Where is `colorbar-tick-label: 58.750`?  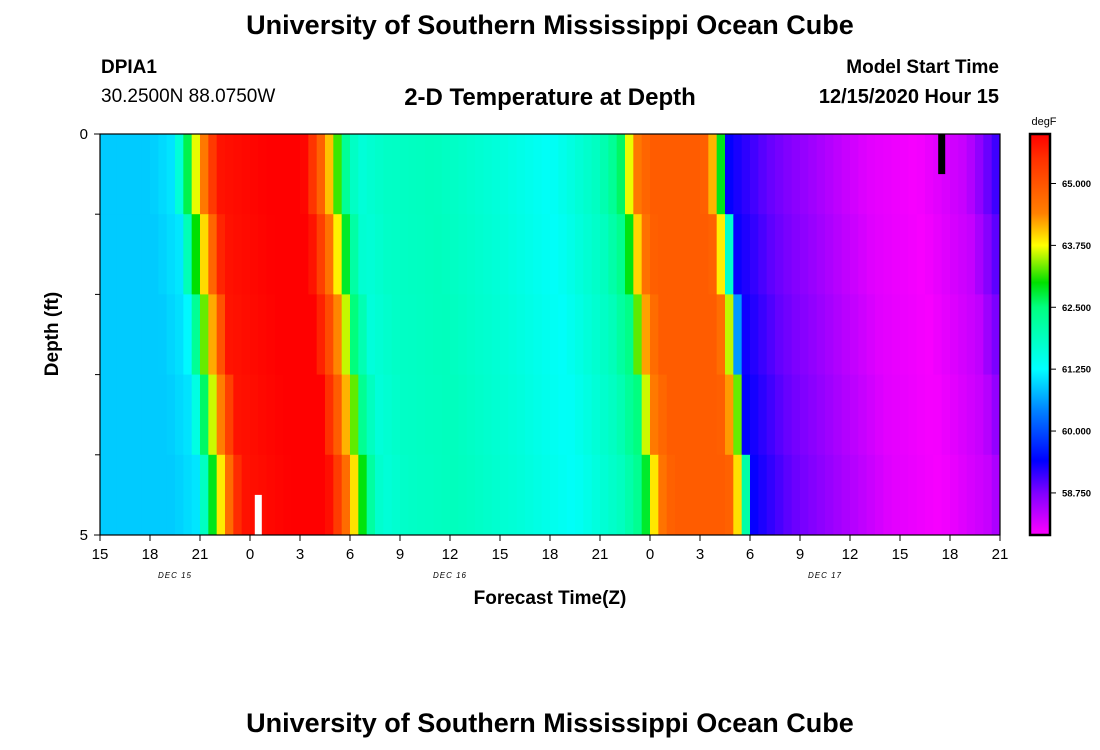 colorbar-tick-label: 58.750 is located at coordinates (1076, 493).